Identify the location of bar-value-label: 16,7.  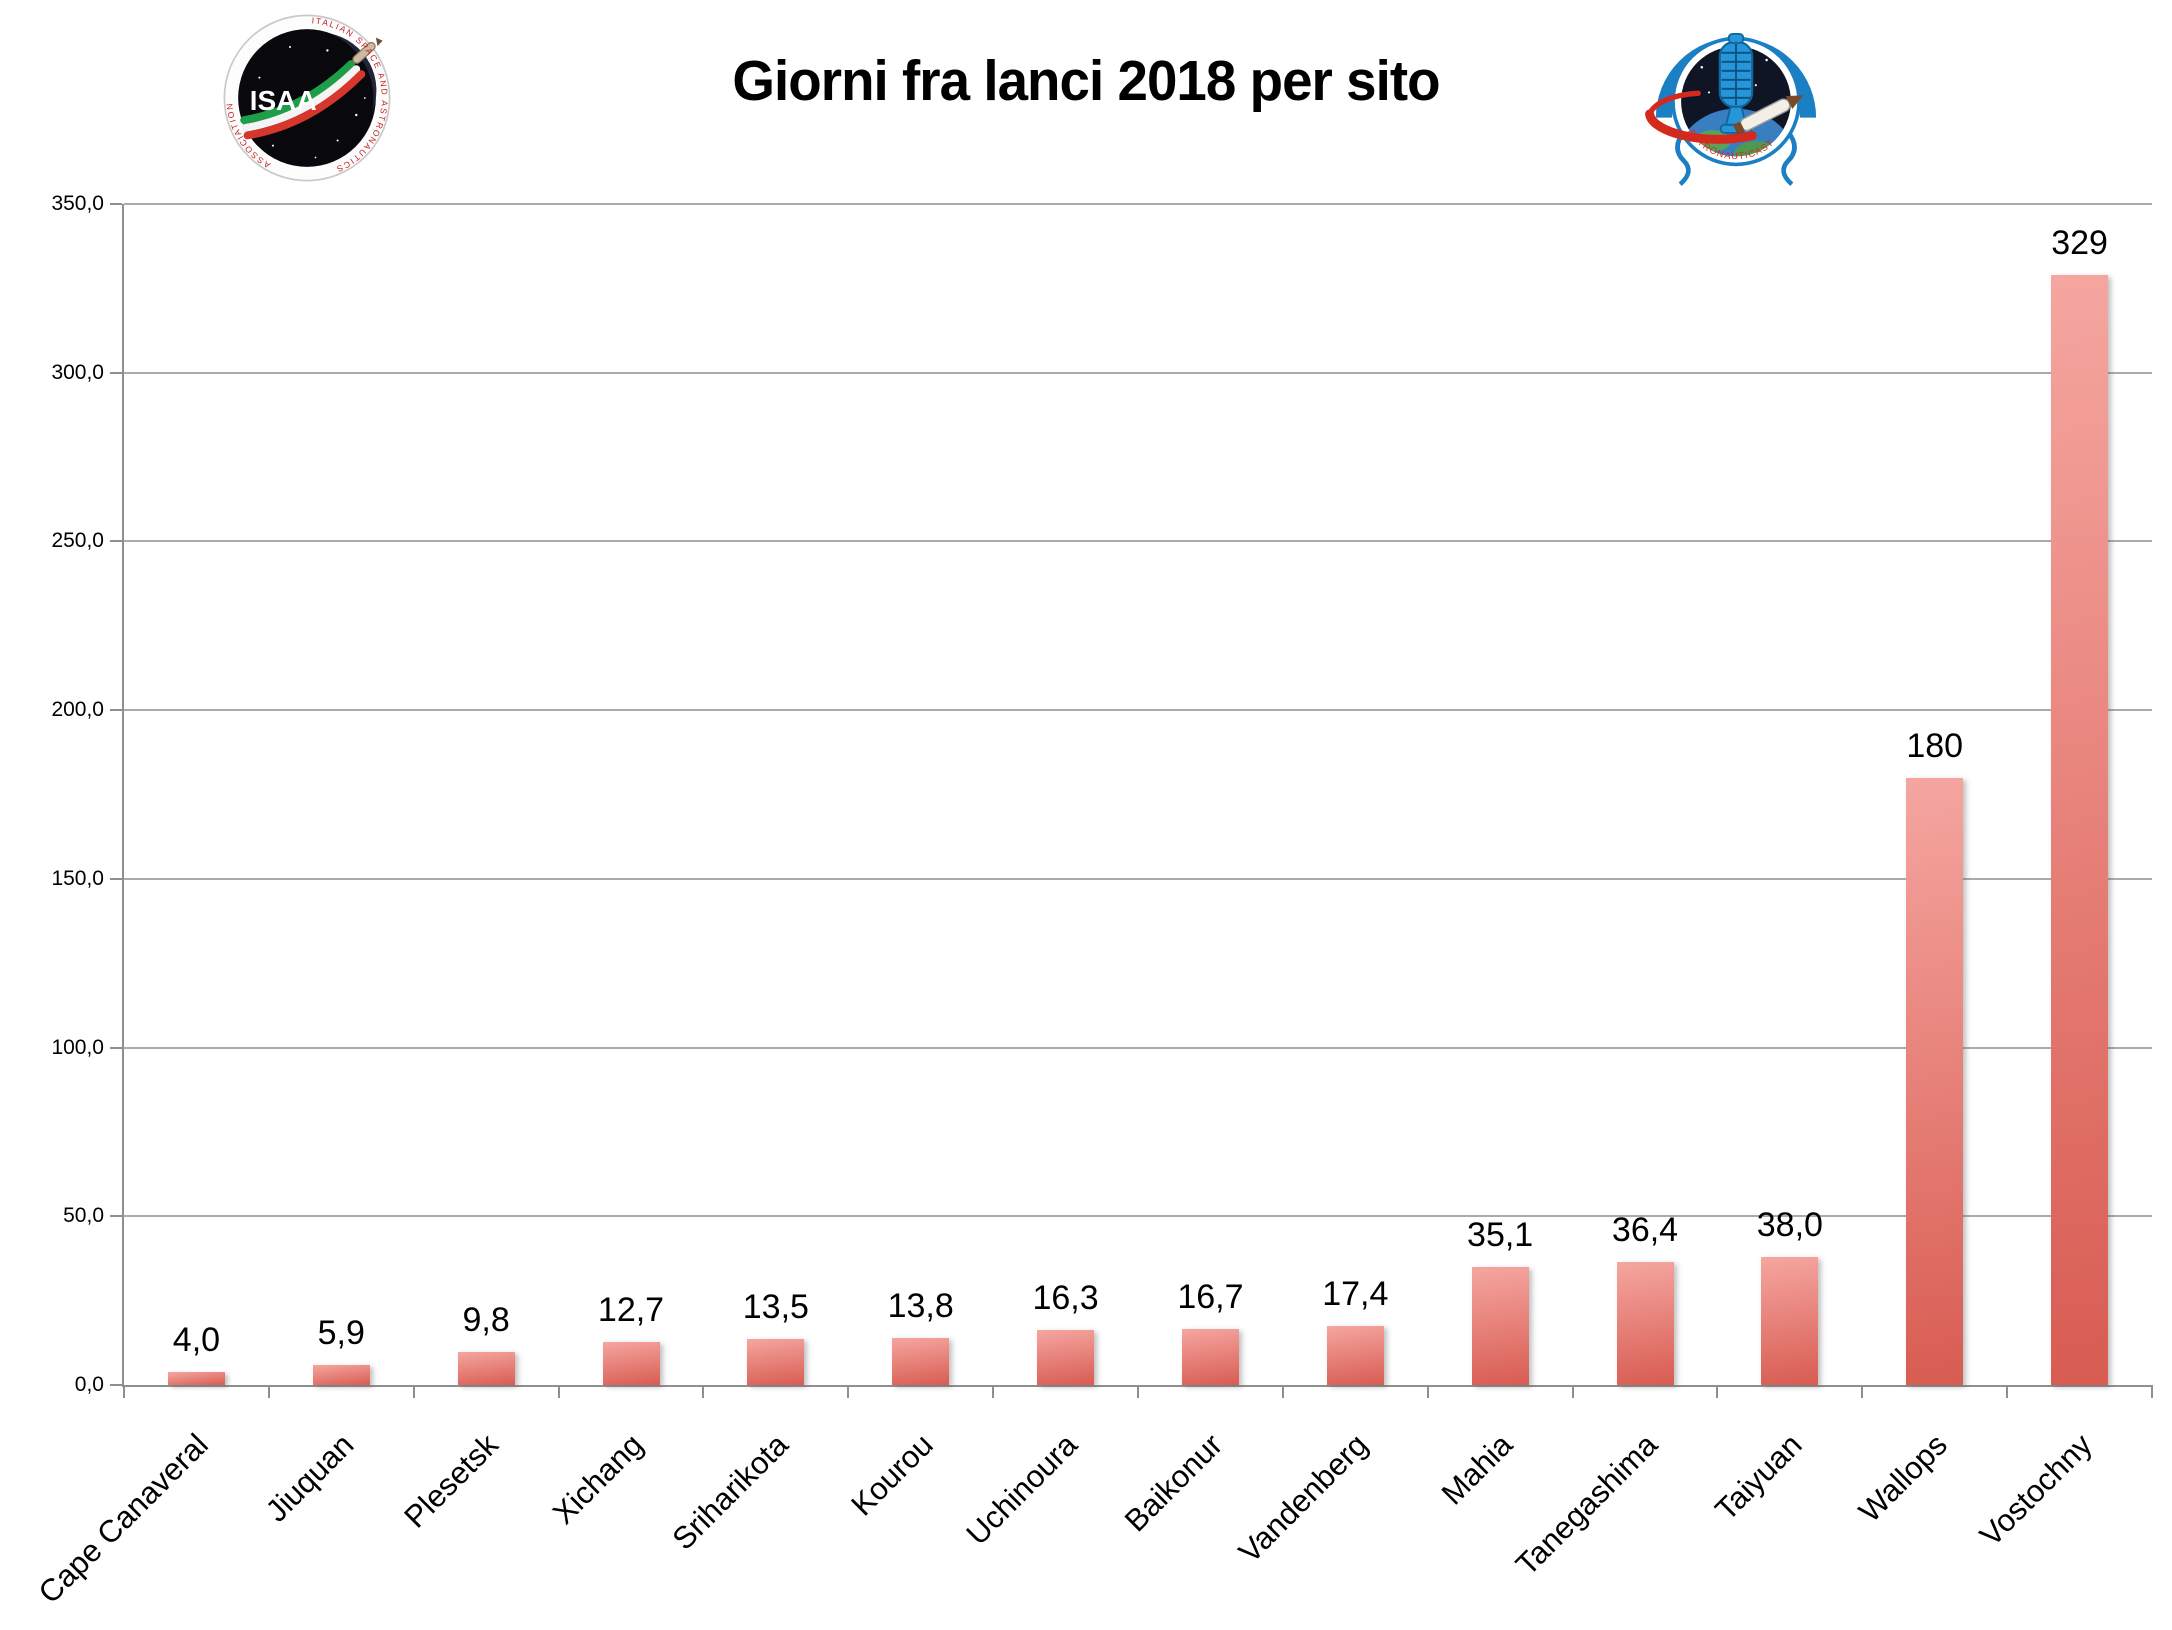
(1210, 1296).